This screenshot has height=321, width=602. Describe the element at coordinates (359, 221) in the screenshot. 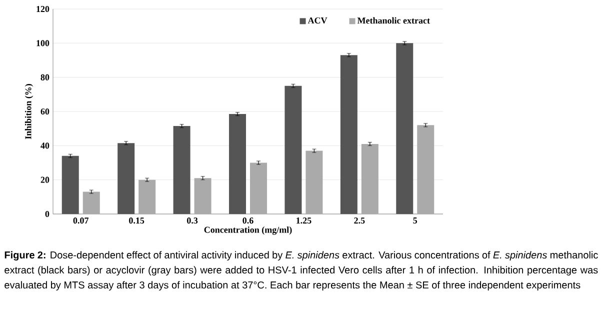

I see `x-tick-label: 2.5` at that location.